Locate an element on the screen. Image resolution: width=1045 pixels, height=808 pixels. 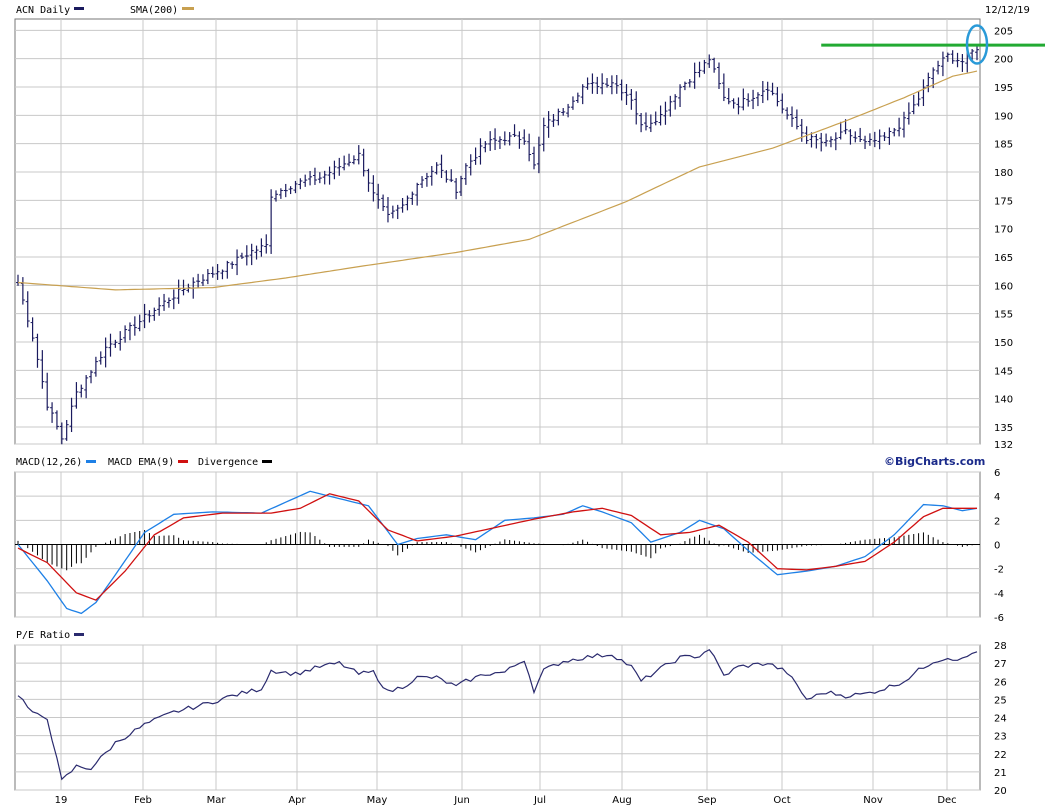
y-tick-label: 155 is located at coordinates (1003, 315).